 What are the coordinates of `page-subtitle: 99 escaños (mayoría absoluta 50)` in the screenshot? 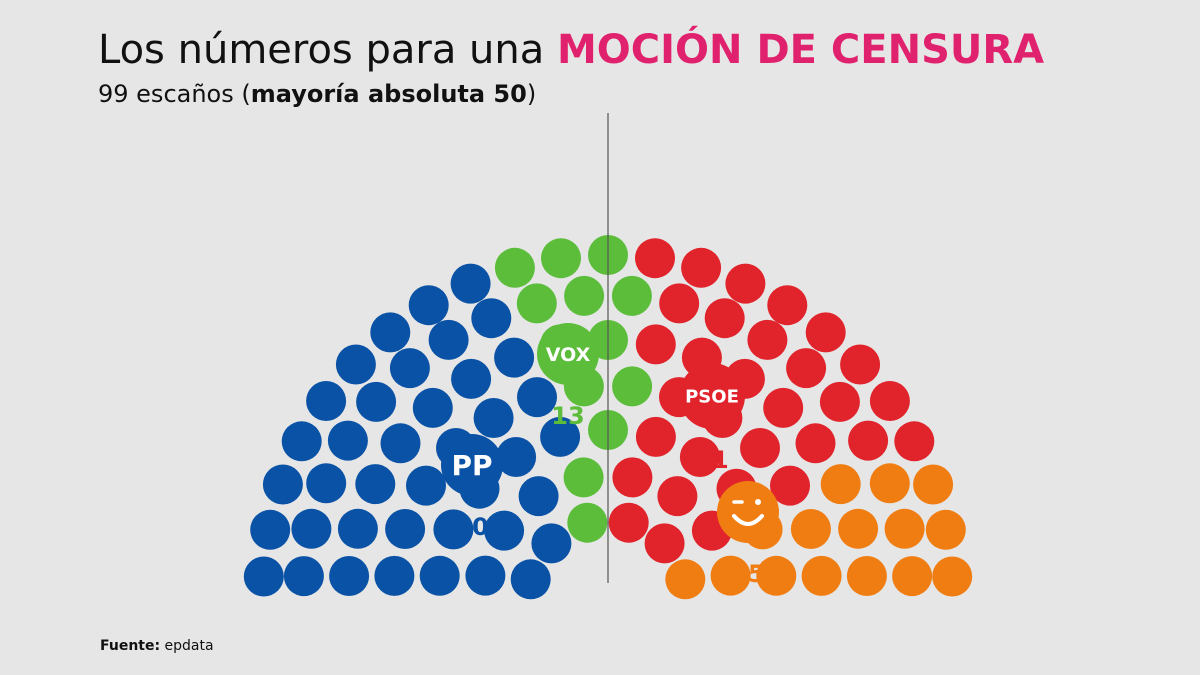 It's located at (317, 94).